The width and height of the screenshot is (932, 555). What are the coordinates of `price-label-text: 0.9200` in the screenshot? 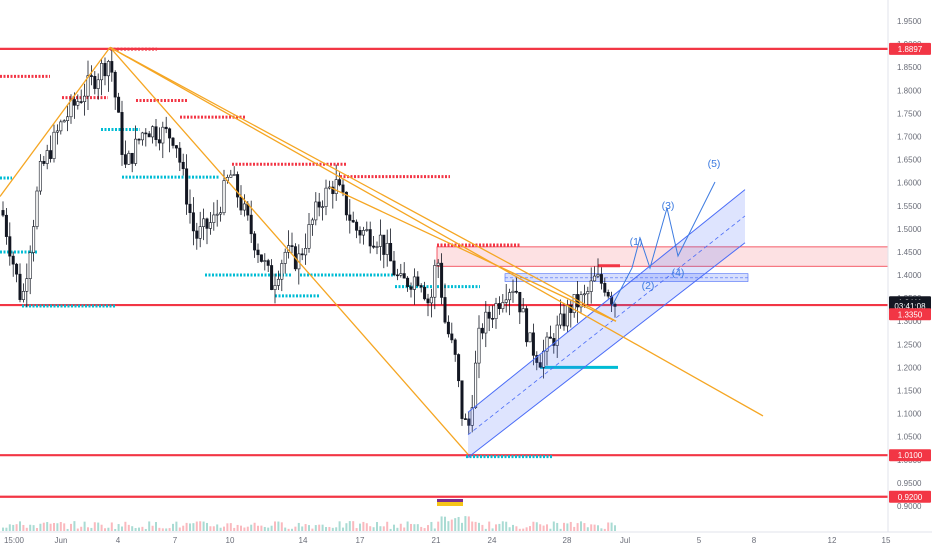 It's located at (910, 497).